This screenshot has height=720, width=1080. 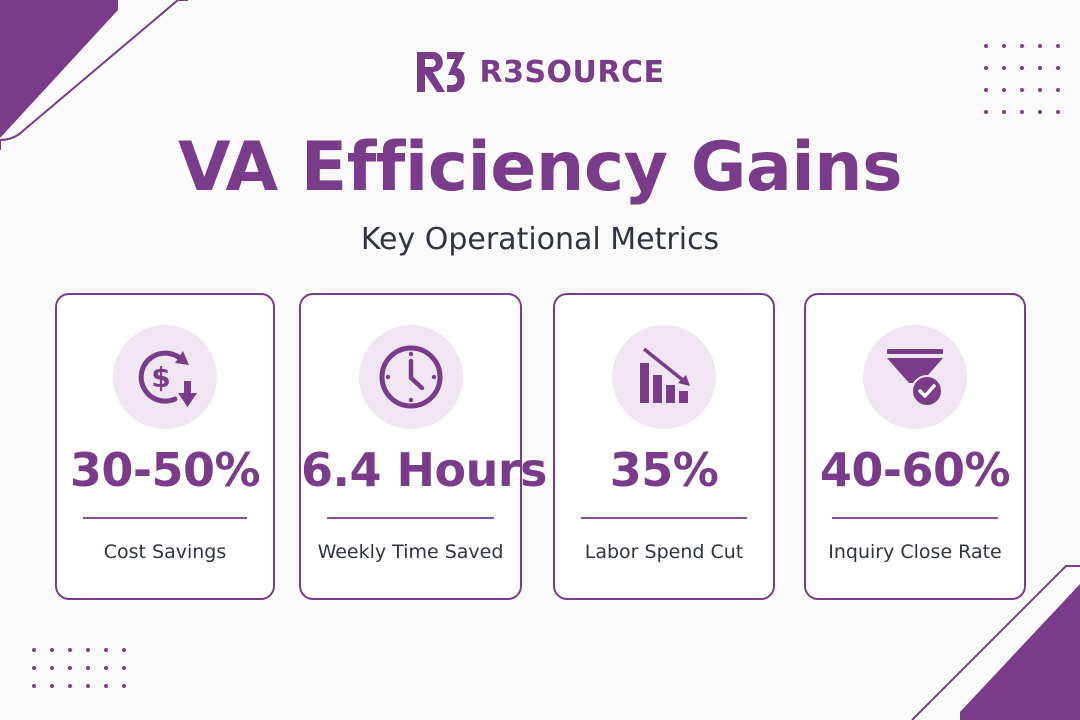 I want to click on metric-value: 6.4 Hours, so click(x=424, y=470).